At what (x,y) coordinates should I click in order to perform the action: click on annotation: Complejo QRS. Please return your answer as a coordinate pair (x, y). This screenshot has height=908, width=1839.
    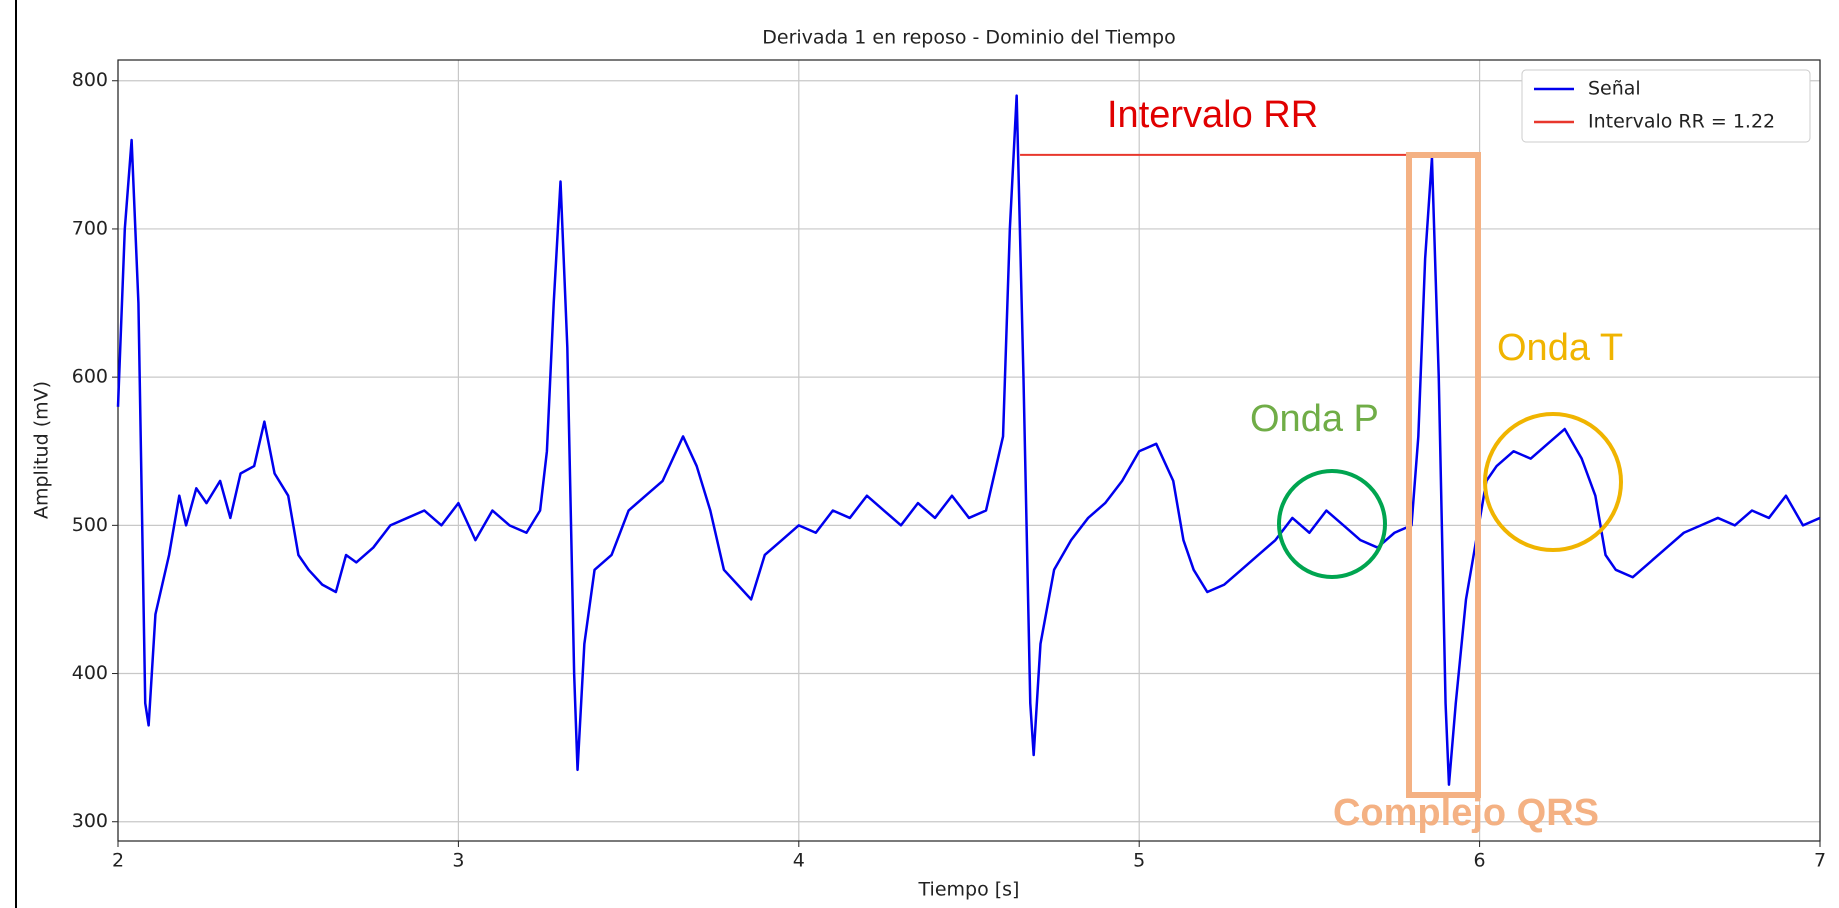
    Looking at the image, I should click on (1466, 813).